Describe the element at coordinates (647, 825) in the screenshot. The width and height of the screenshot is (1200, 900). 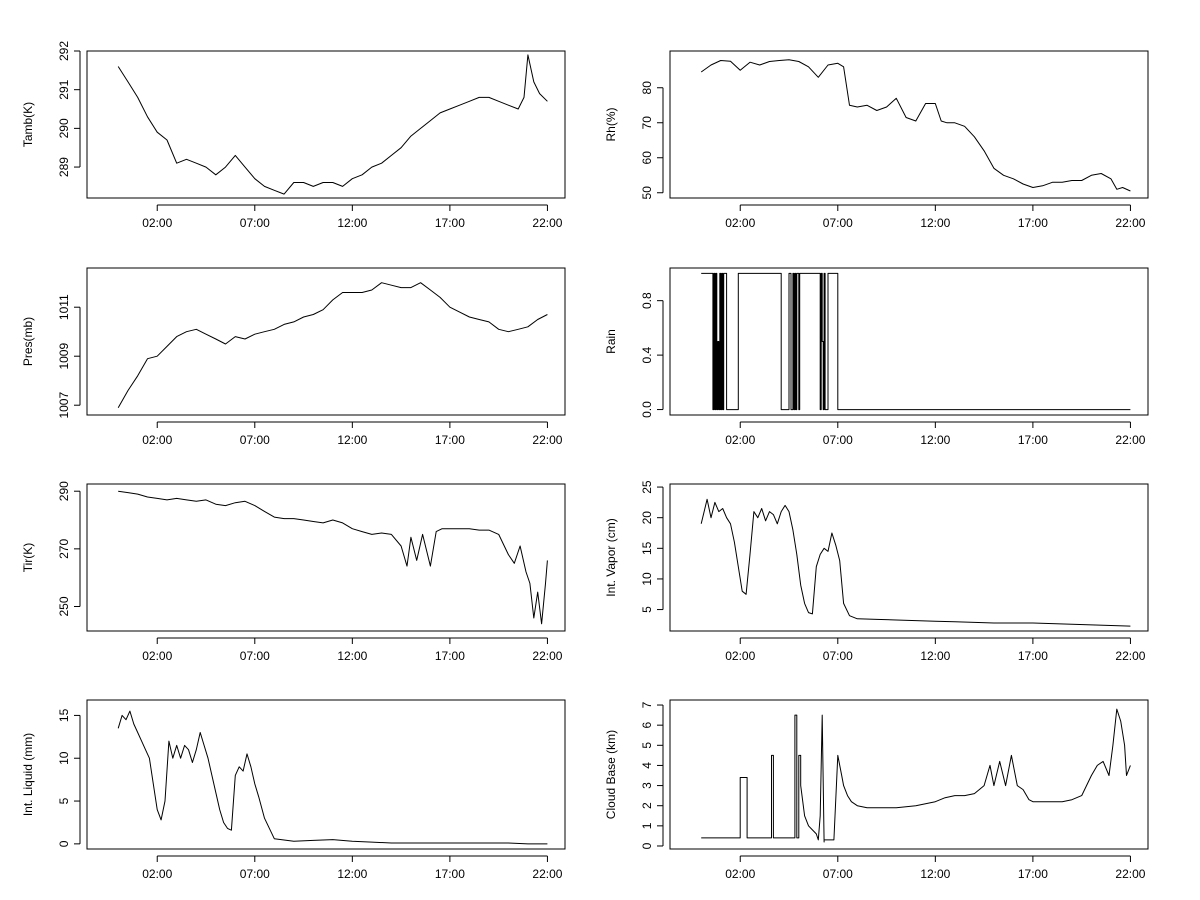
I see `y-tick-label: 1` at that location.